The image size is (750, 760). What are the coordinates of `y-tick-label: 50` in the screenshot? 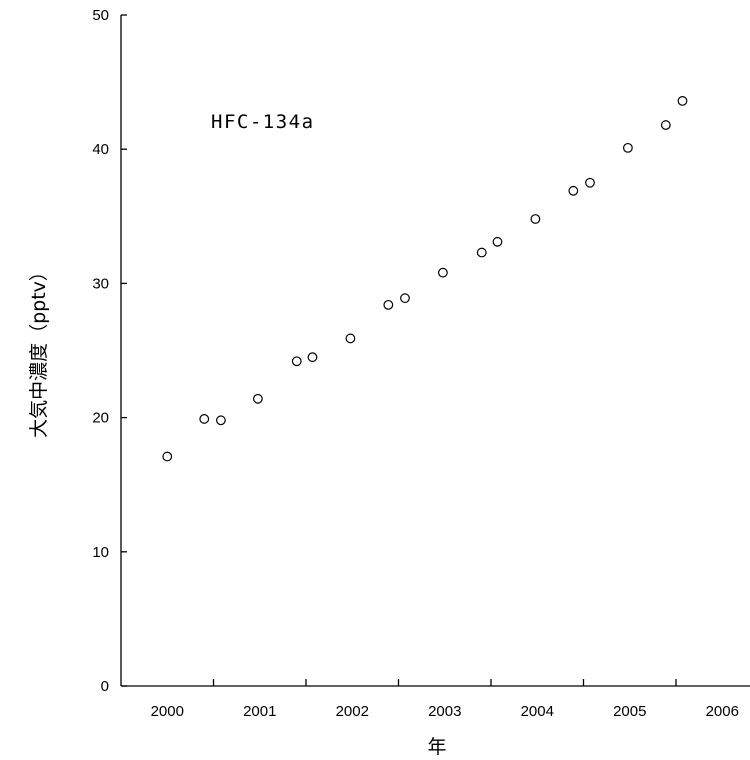 It's located at (100, 15).